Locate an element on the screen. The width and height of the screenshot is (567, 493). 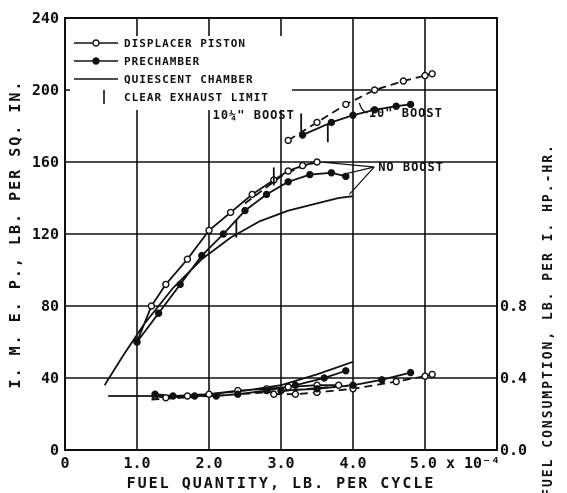
legend-label-quiescent: QUIESCENT CHAMBER is located at coordinates (189, 79).